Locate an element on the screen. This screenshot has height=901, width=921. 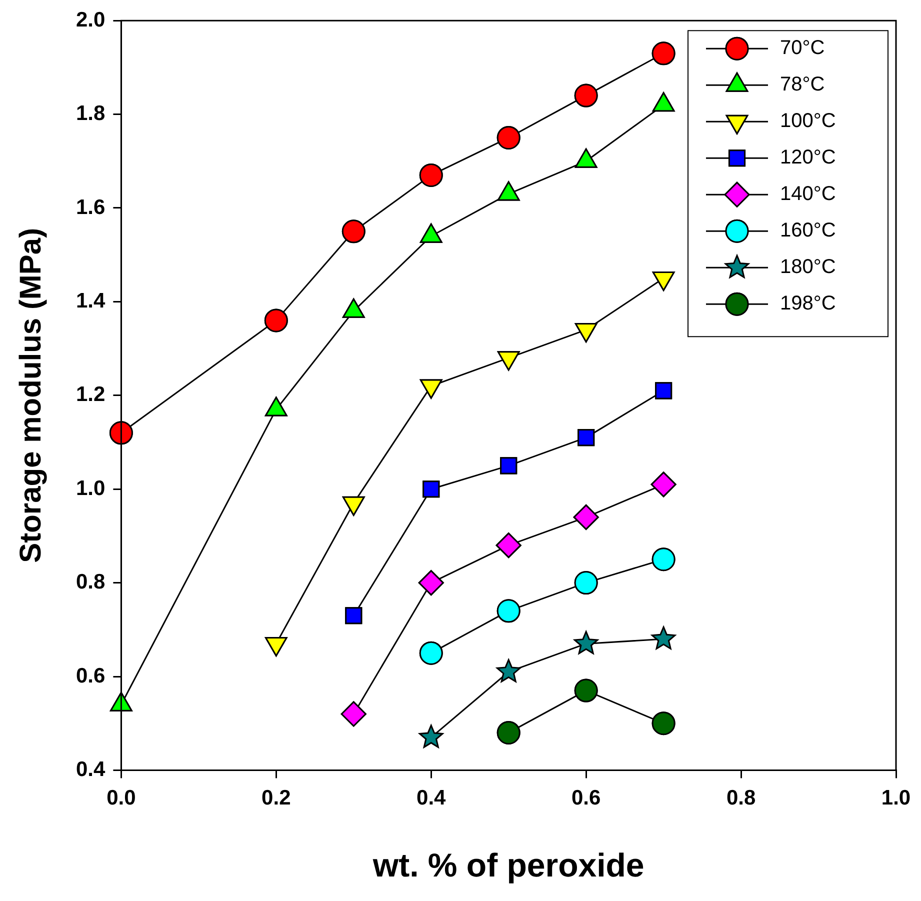
legend-label: 70°C is located at coordinates (802, 48).